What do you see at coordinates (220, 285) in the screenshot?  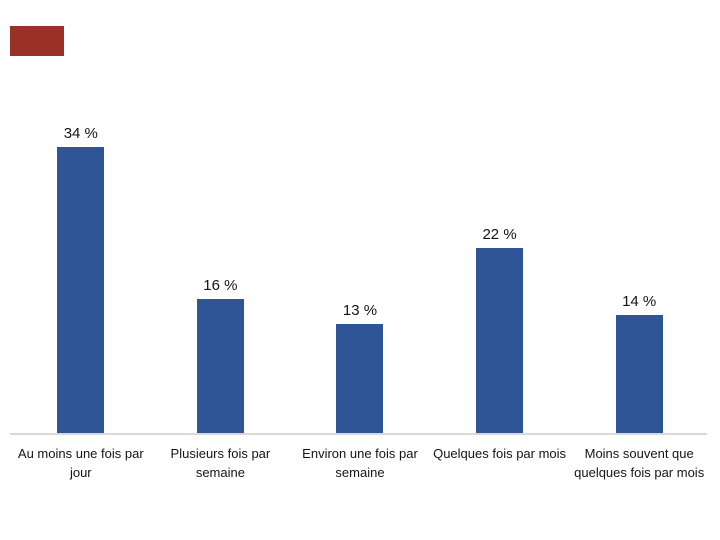 I see `value-label: 16 %` at bounding box center [220, 285].